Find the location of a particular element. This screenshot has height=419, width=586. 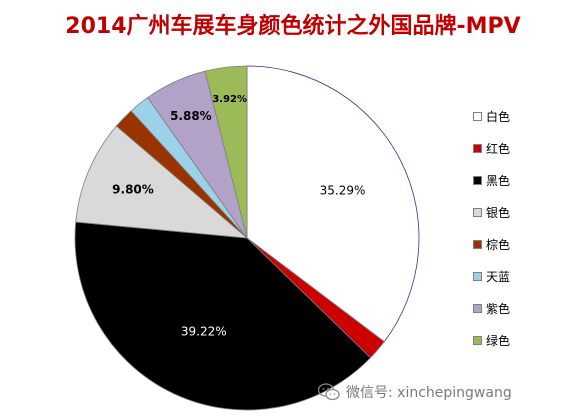

legend-item-6: 紫色 is located at coordinates (523, 308).